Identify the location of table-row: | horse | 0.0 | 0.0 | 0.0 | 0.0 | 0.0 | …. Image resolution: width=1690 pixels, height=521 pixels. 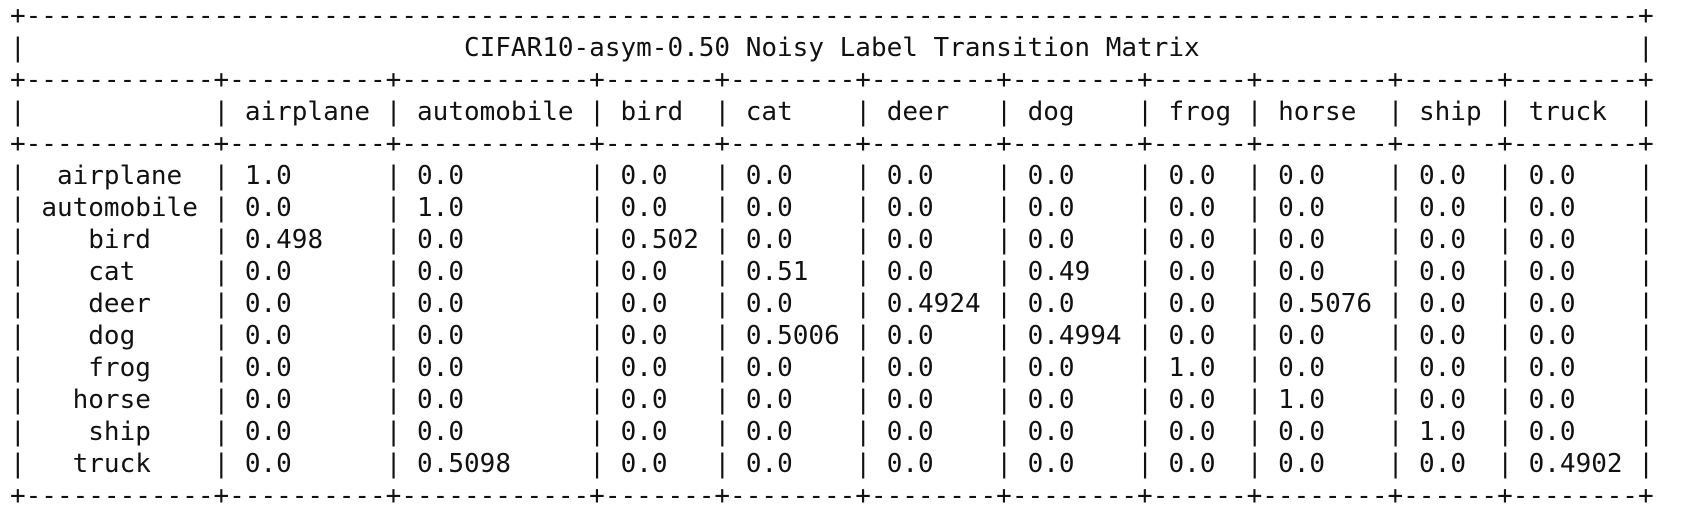
(832, 400).